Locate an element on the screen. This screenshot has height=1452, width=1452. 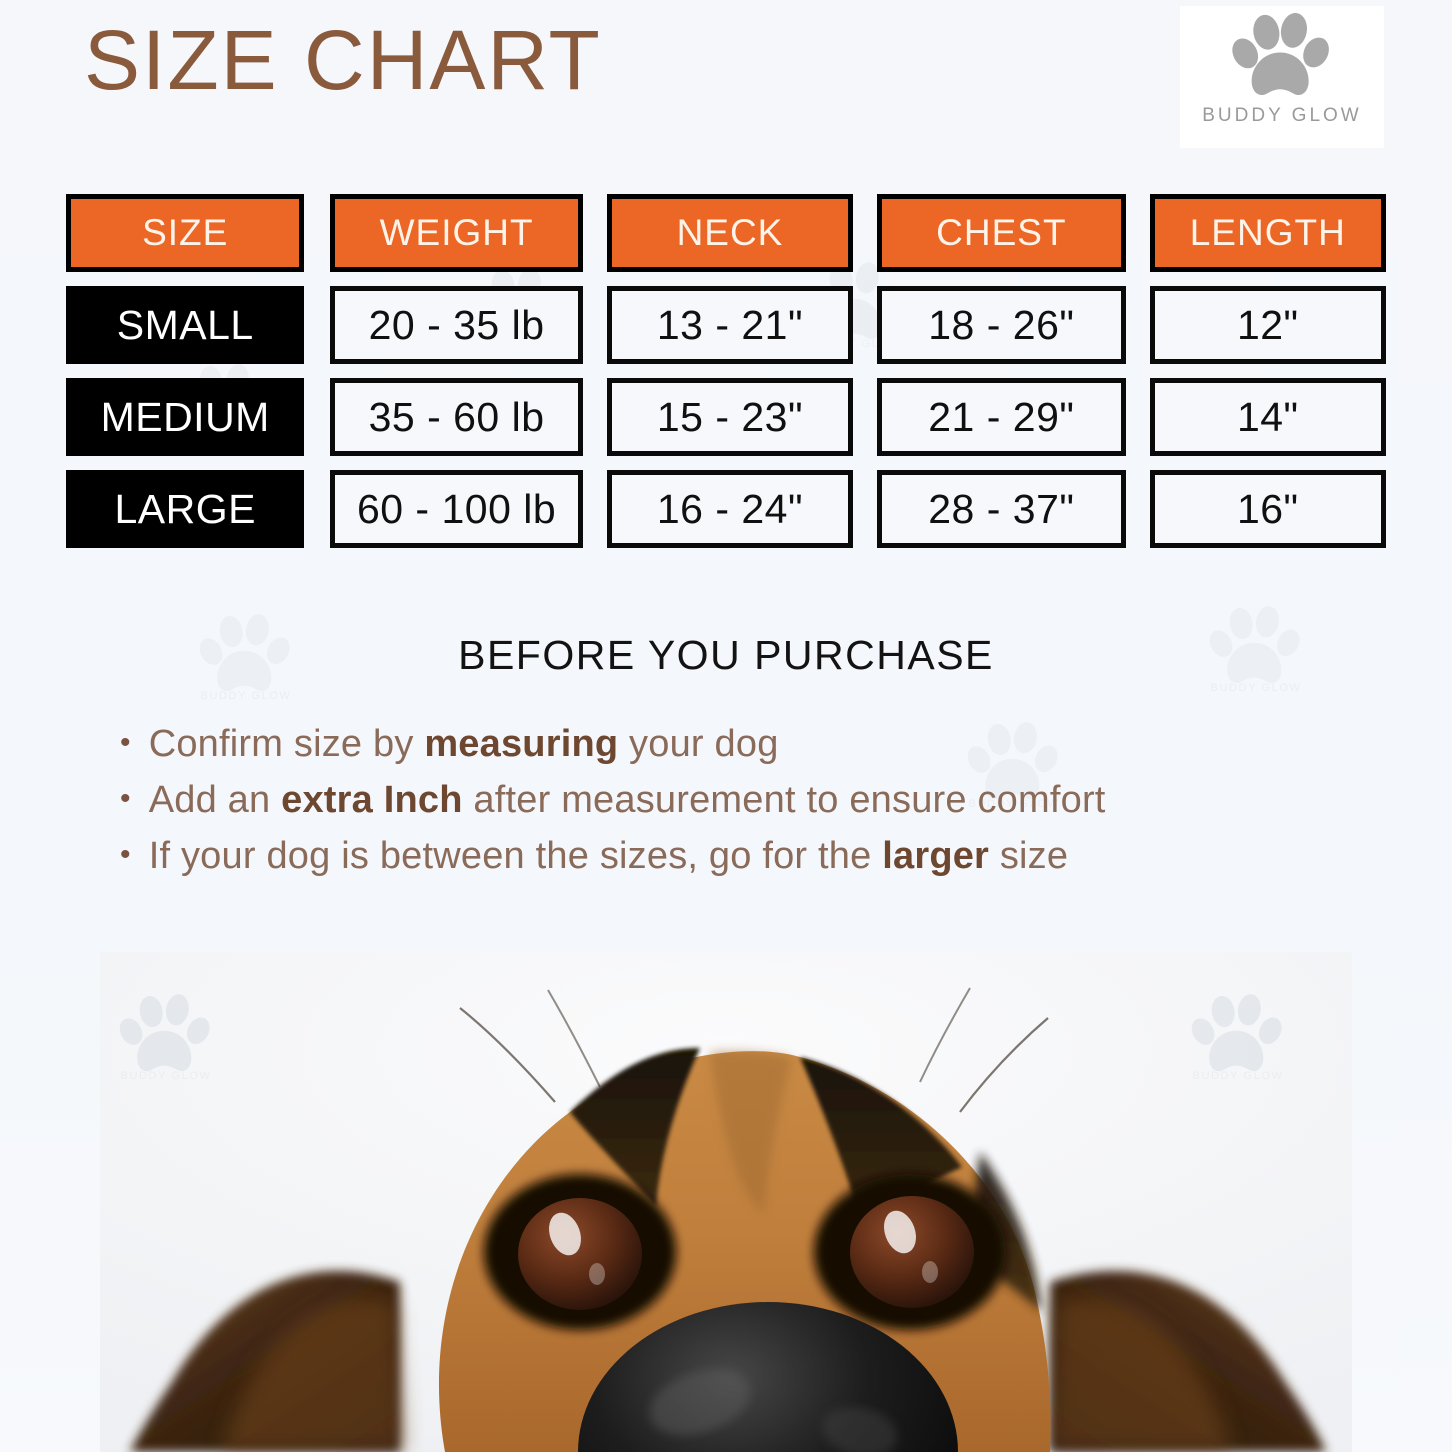
cell-neck: 13 - 21" is located at coordinates (730, 325).